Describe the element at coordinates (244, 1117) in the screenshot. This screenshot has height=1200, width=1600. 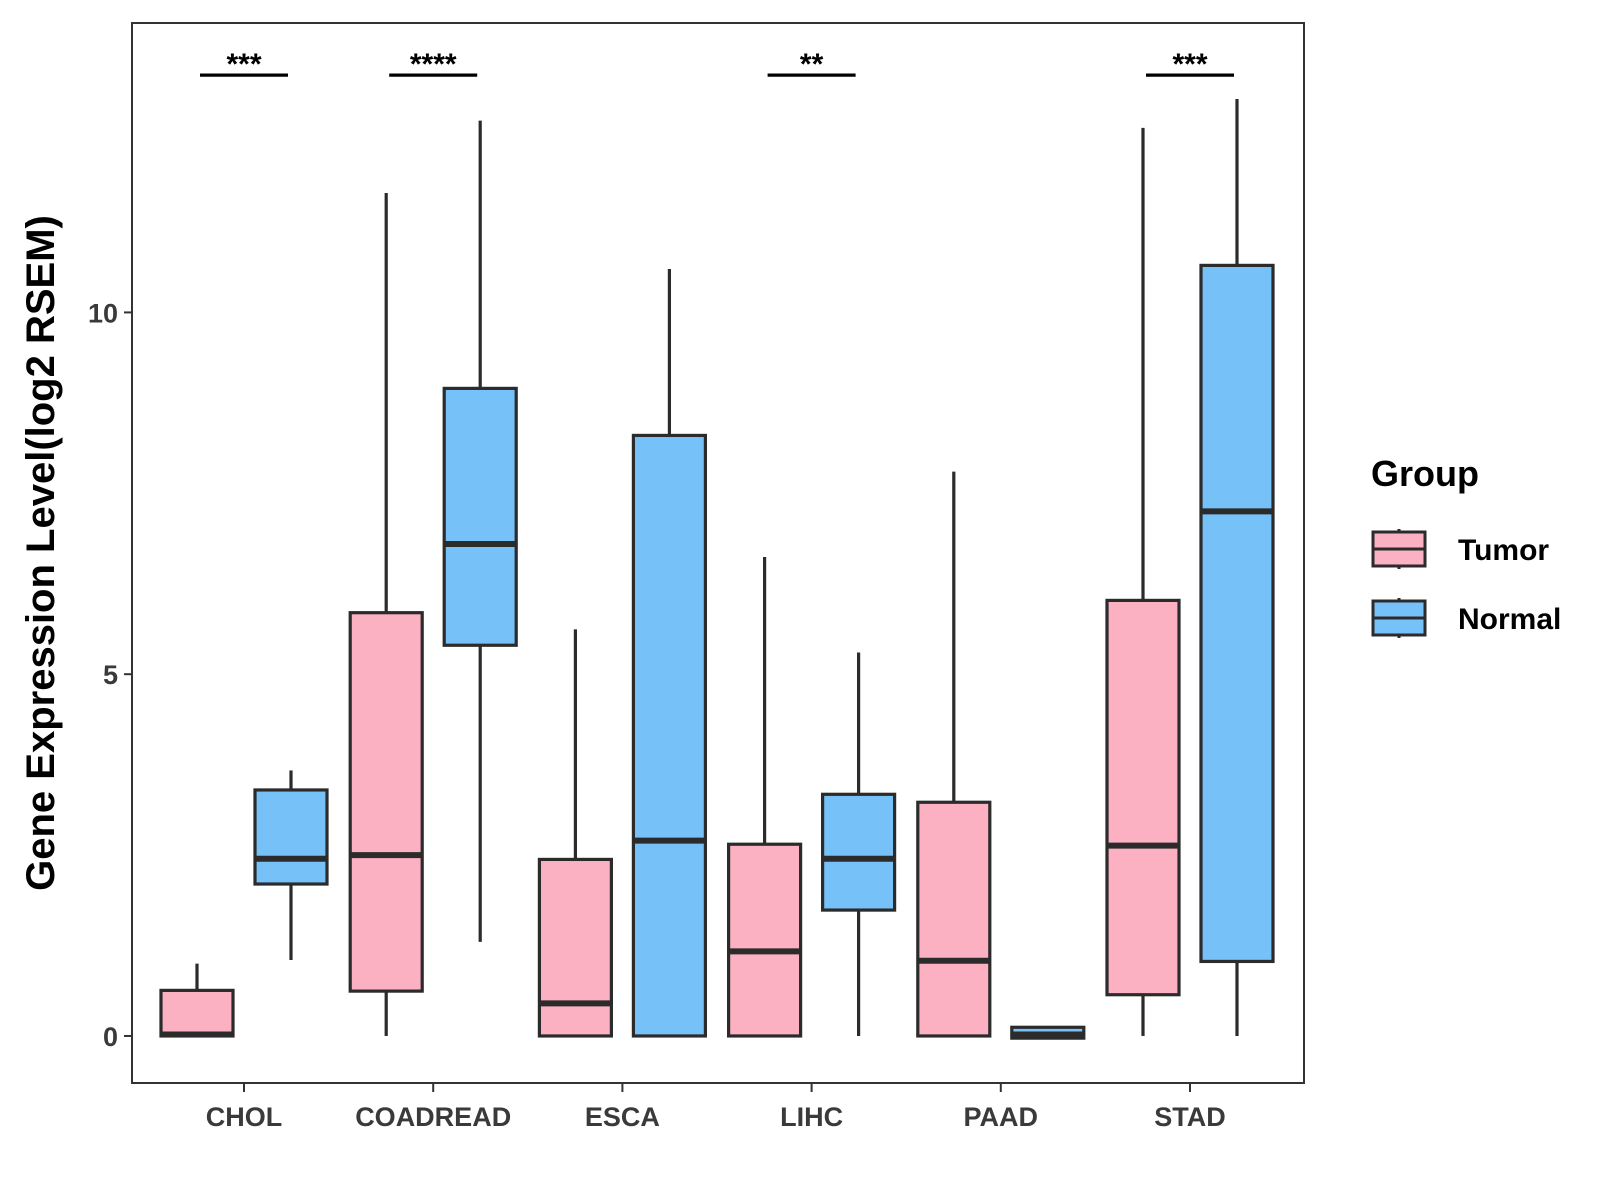
I see `x-tick-label: CHOL` at that location.